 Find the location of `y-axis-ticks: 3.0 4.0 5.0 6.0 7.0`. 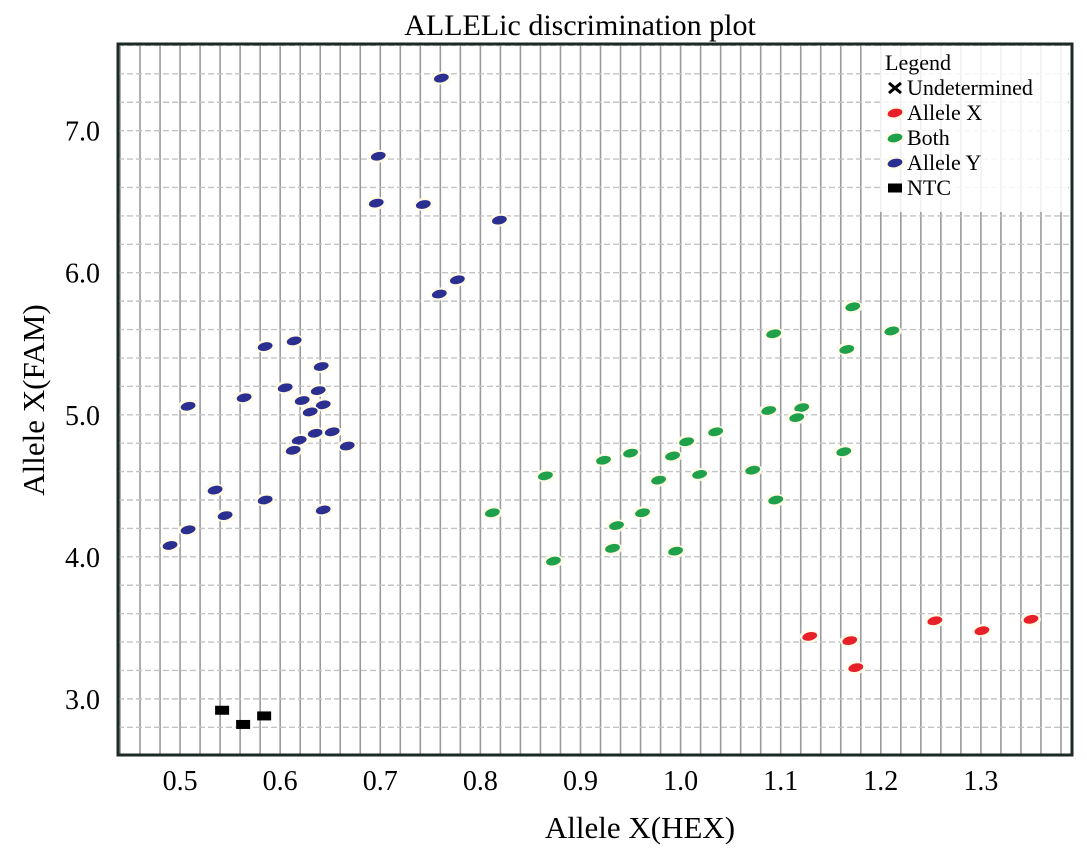

y-axis-ticks: 3.0 4.0 5.0 6.0 7.0 is located at coordinates (82, 416).